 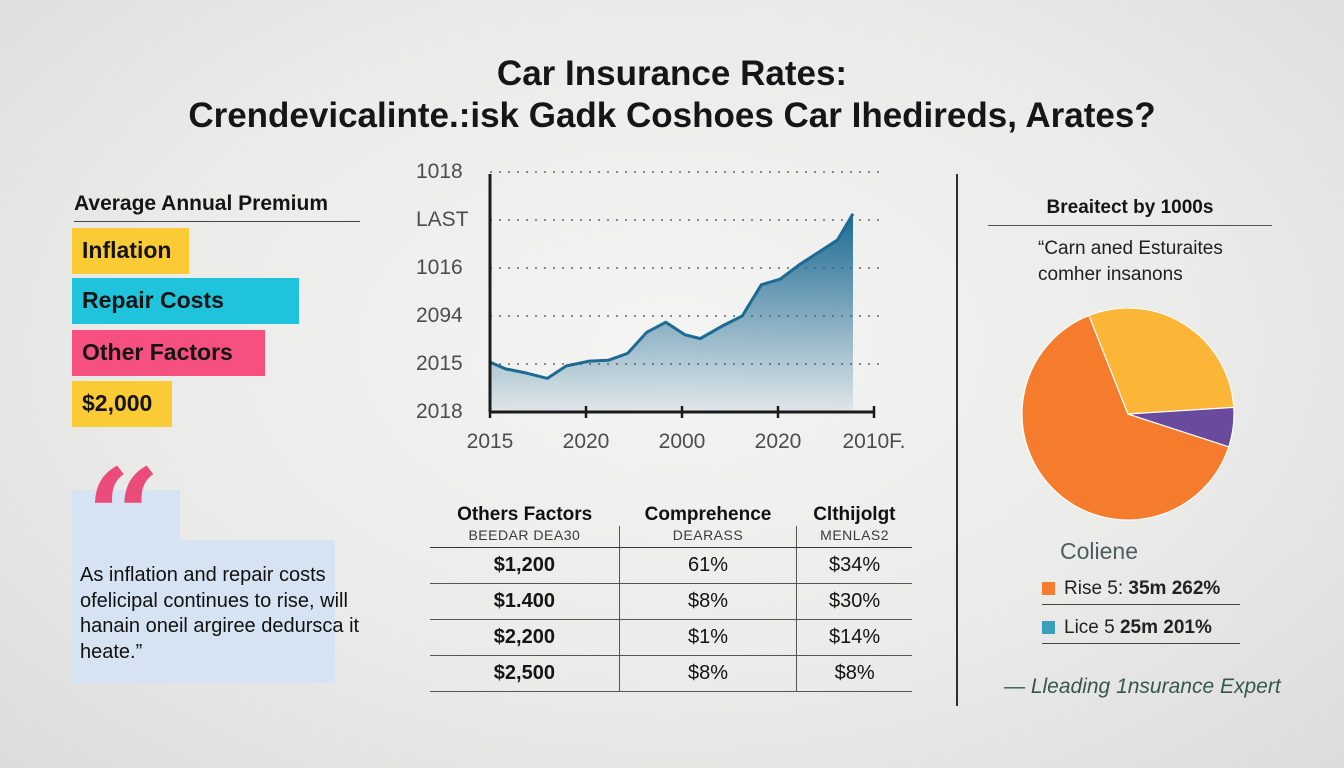 I want to click on y-tick-label: 2094, so click(x=439, y=315).